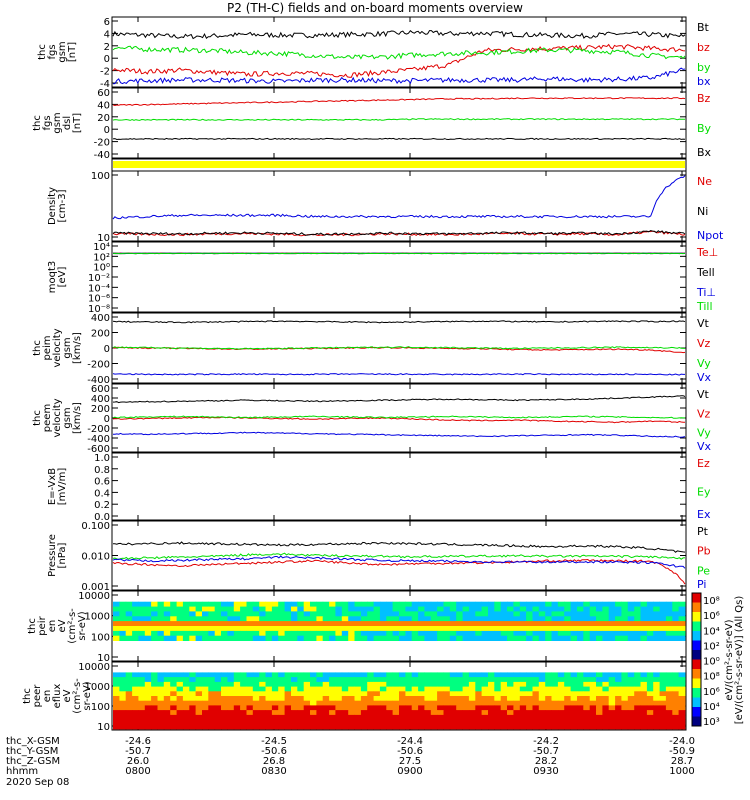  I want to click on legend-Vz: Vz, so click(704, 413).